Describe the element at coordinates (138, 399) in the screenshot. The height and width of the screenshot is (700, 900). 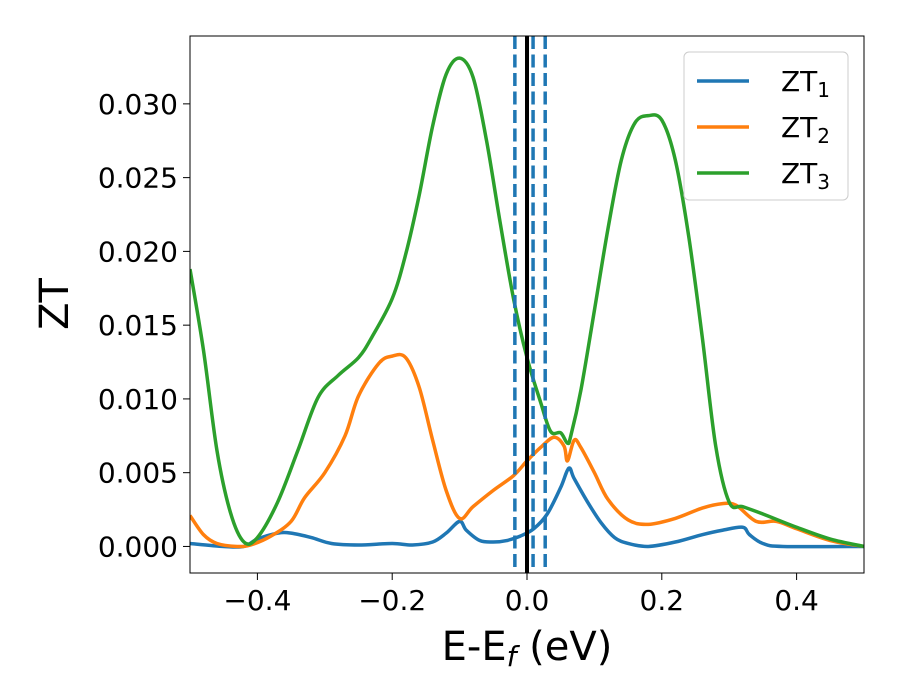
I see `y-tick-label: 0.010` at that location.